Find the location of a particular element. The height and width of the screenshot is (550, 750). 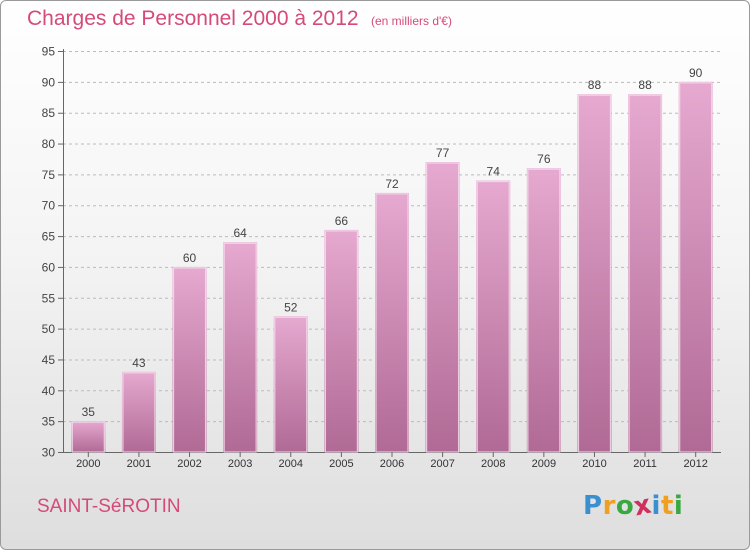

data-label: 90 is located at coordinates (696, 73).